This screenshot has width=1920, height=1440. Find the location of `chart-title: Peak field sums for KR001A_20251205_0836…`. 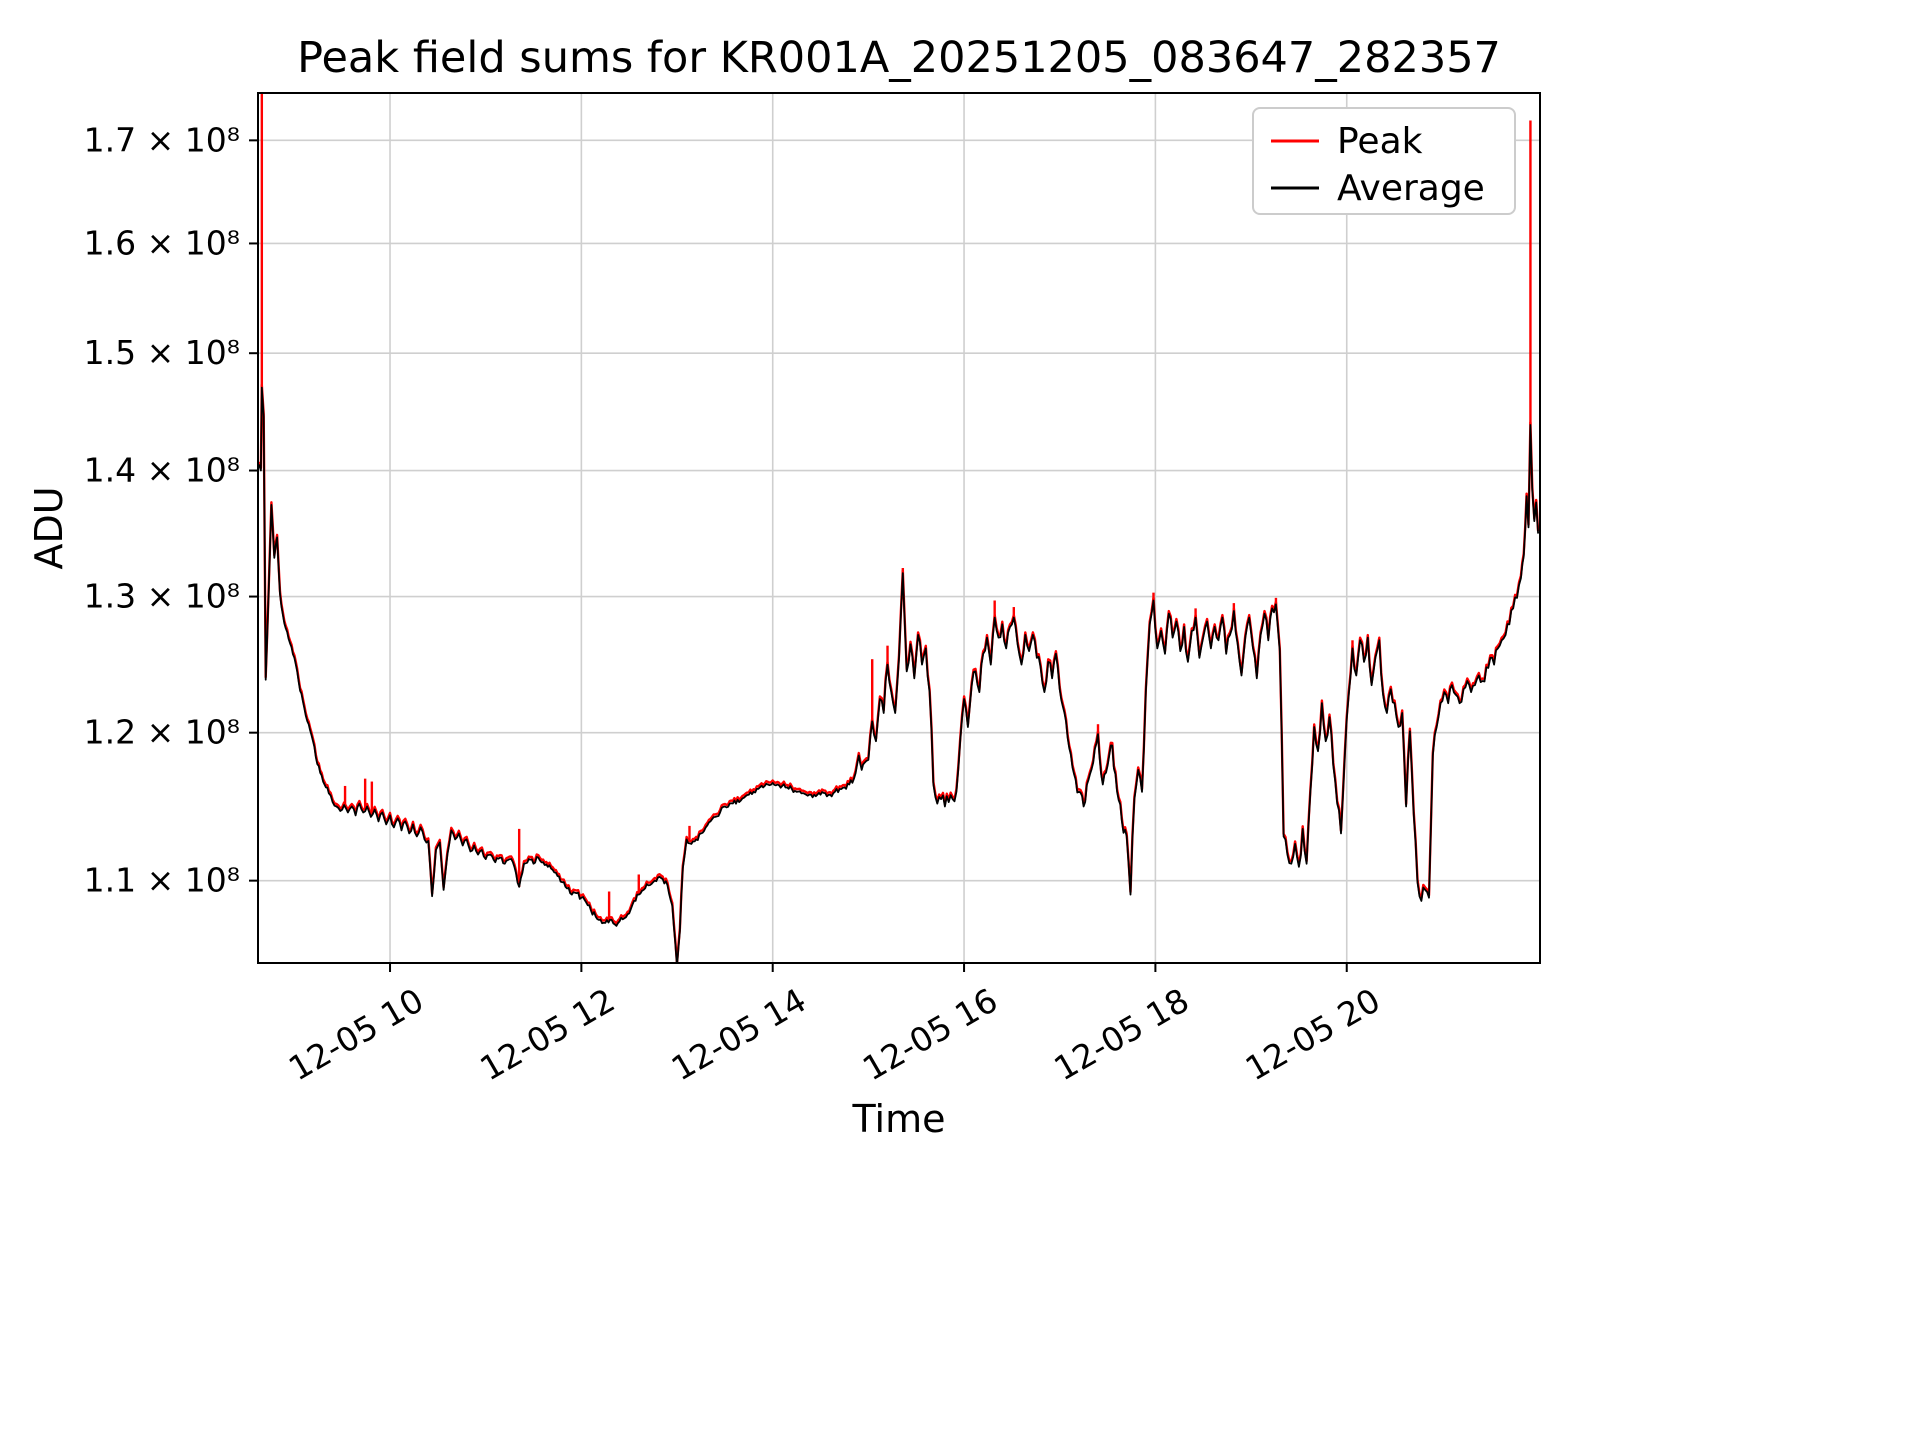

chart-title: Peak field sums for KR001A_20251205_0836… is located at coordinates (899, 58).